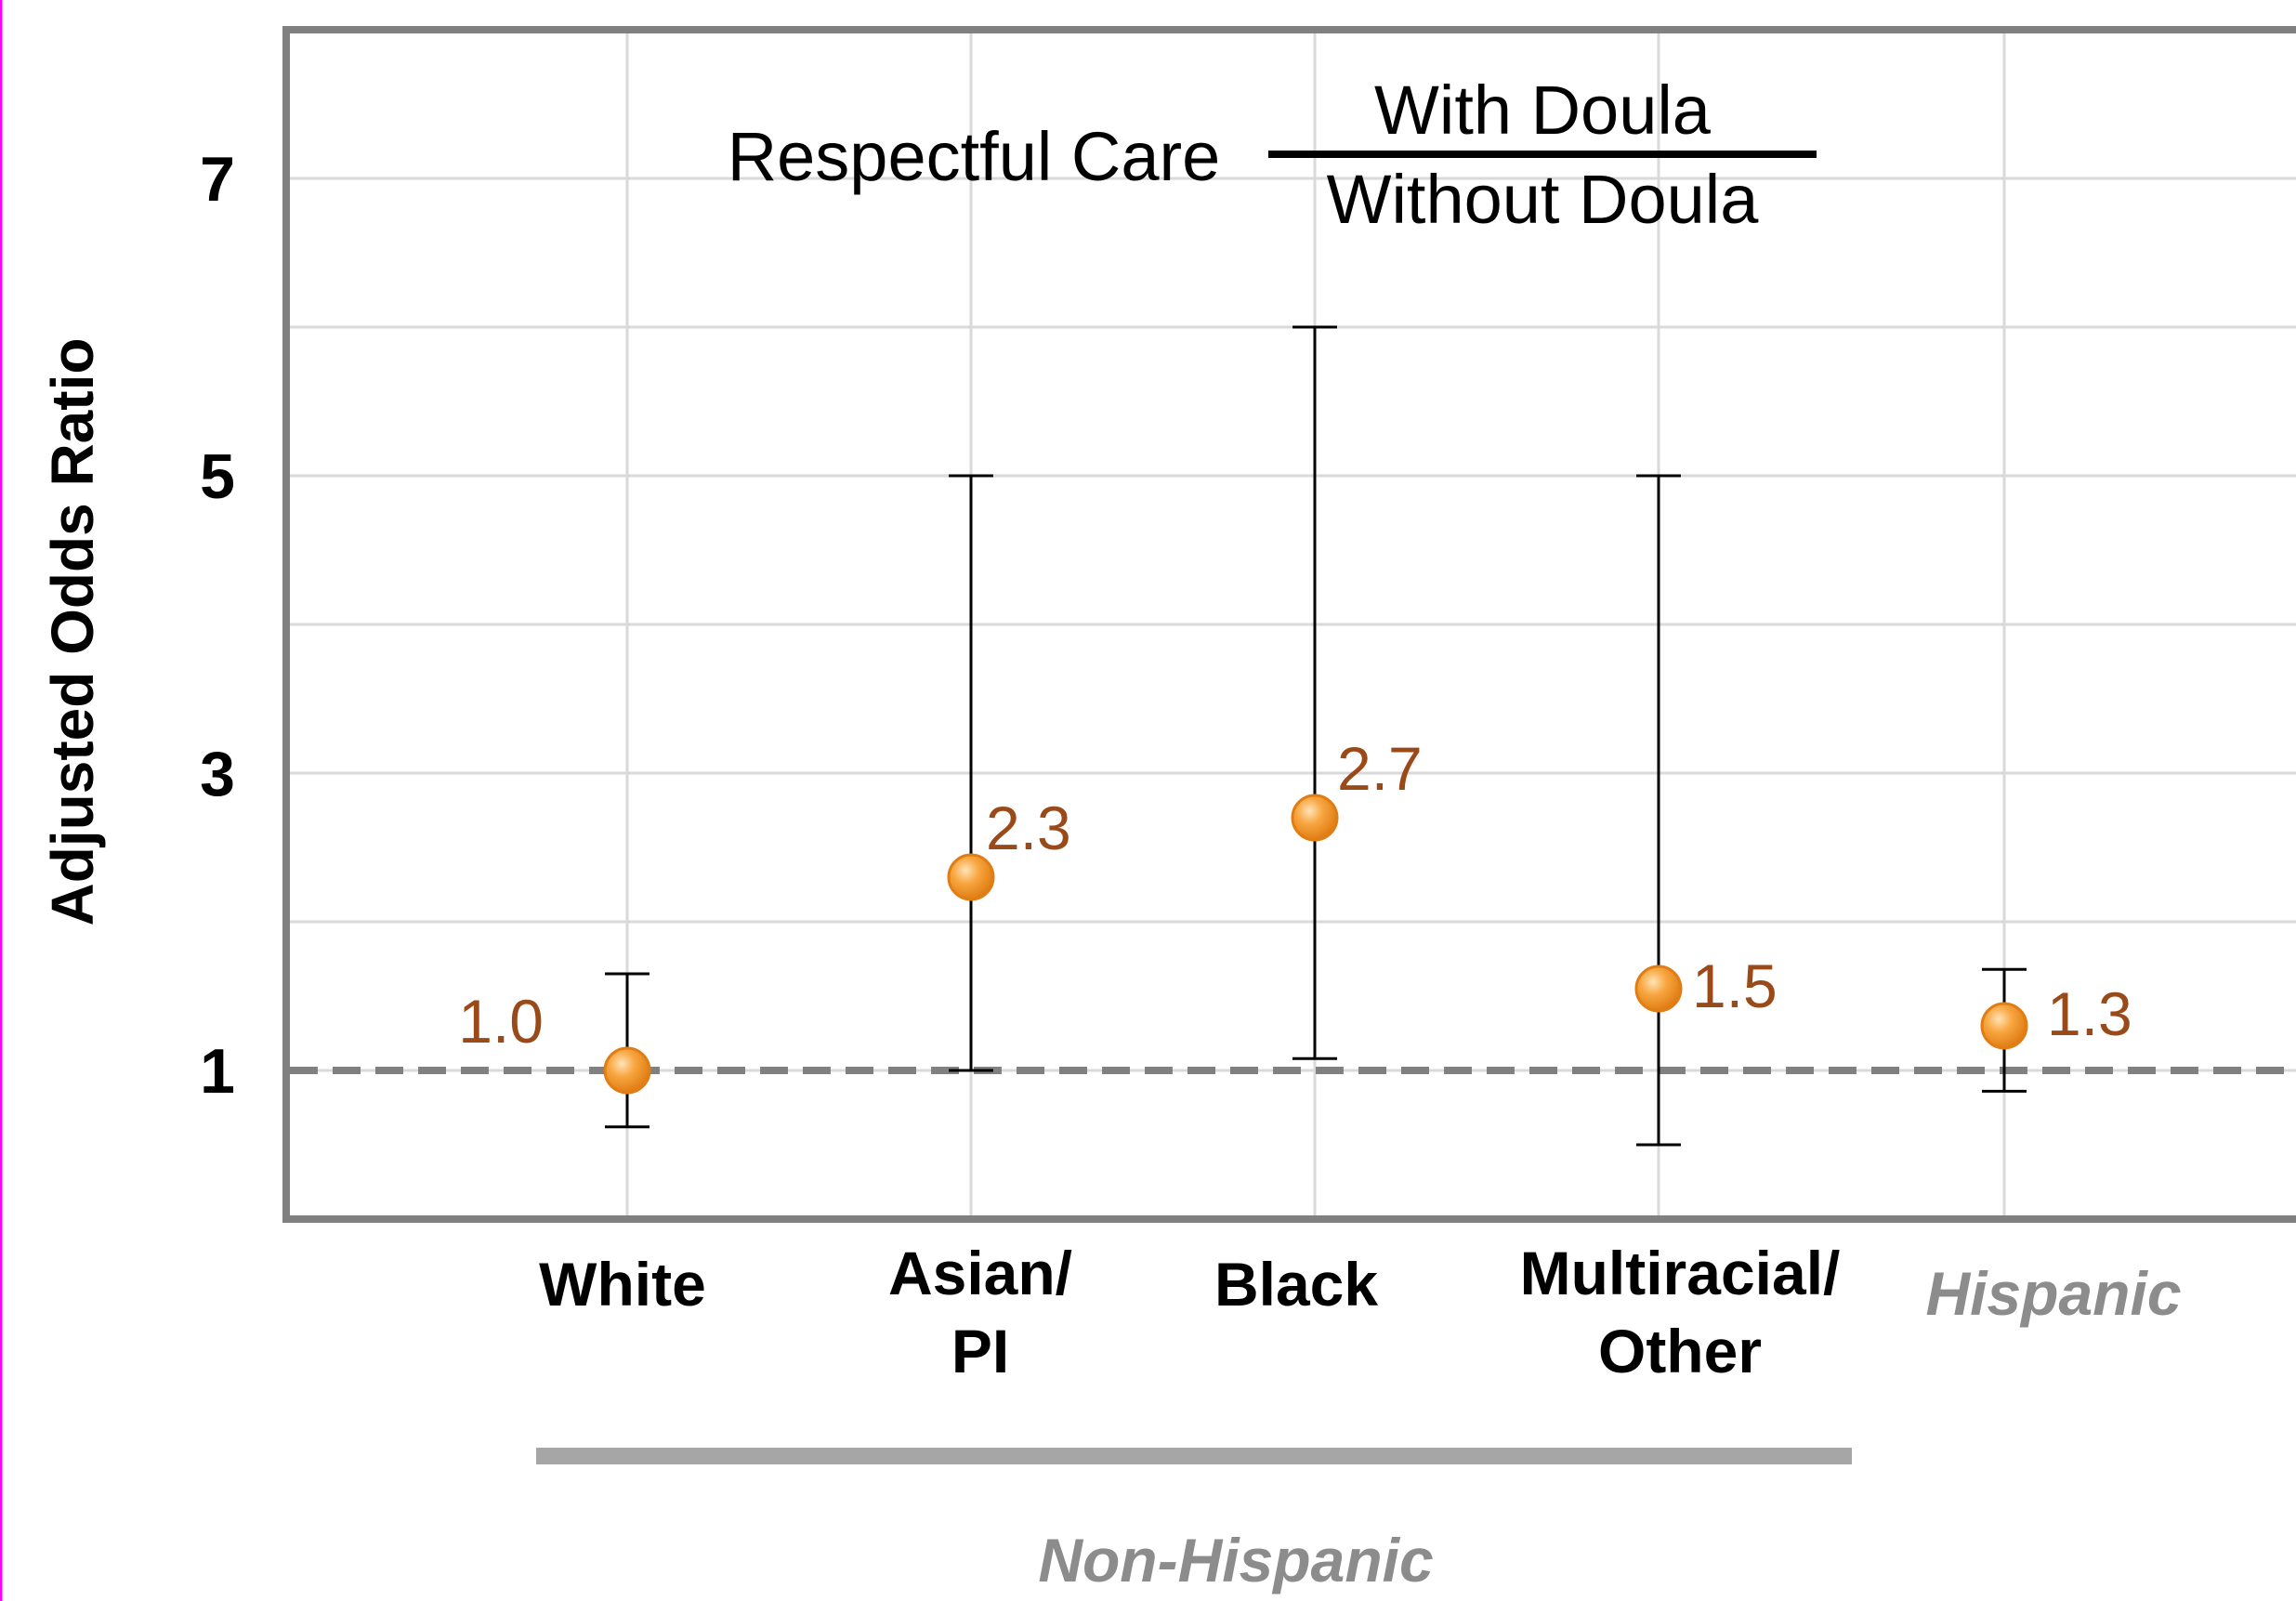 The image size is (2296, 1601). What do you see at coordinates (2053, 1293) in the screenshot?
I see `category-label: Hispanic` at bounding box center [2053, 1293].